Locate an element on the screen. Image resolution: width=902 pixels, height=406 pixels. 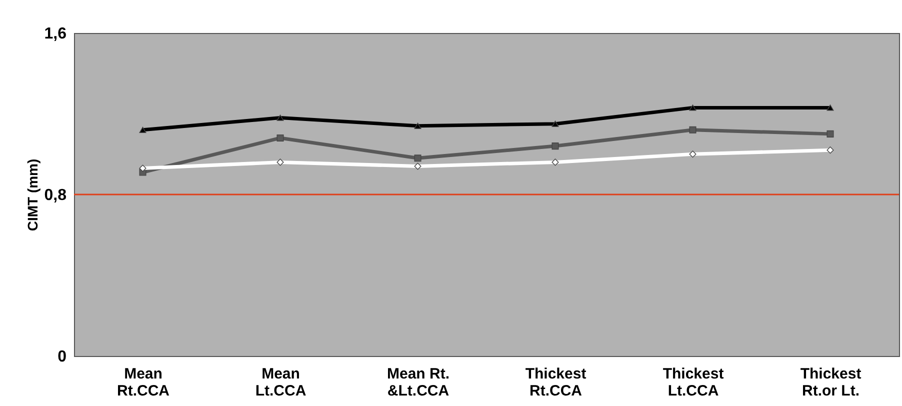
y-tick-label: 1,6 is located at coordinates (55, 34).